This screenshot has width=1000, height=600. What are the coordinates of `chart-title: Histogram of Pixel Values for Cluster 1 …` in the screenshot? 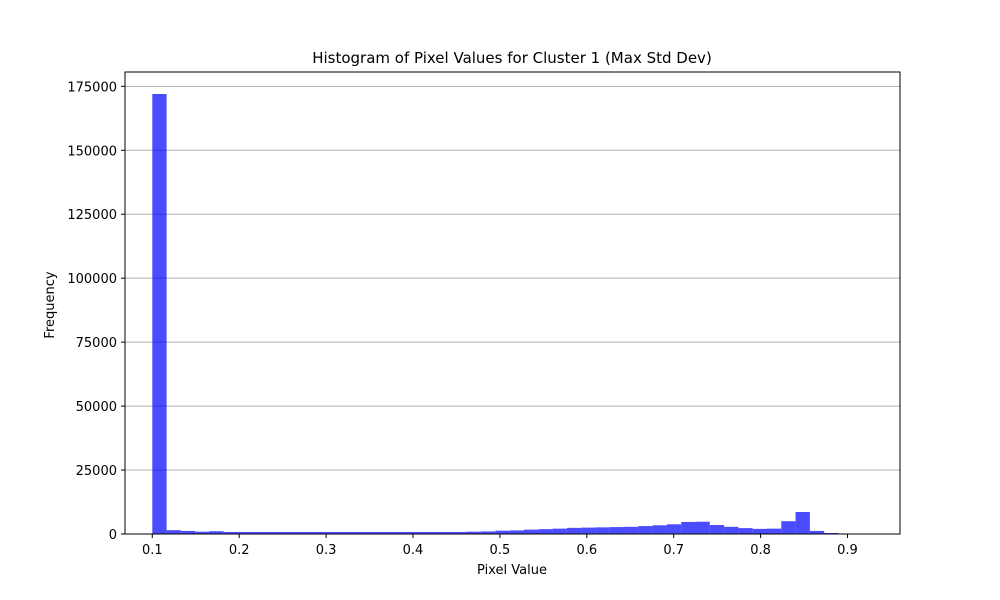 It's located at (512, 58).